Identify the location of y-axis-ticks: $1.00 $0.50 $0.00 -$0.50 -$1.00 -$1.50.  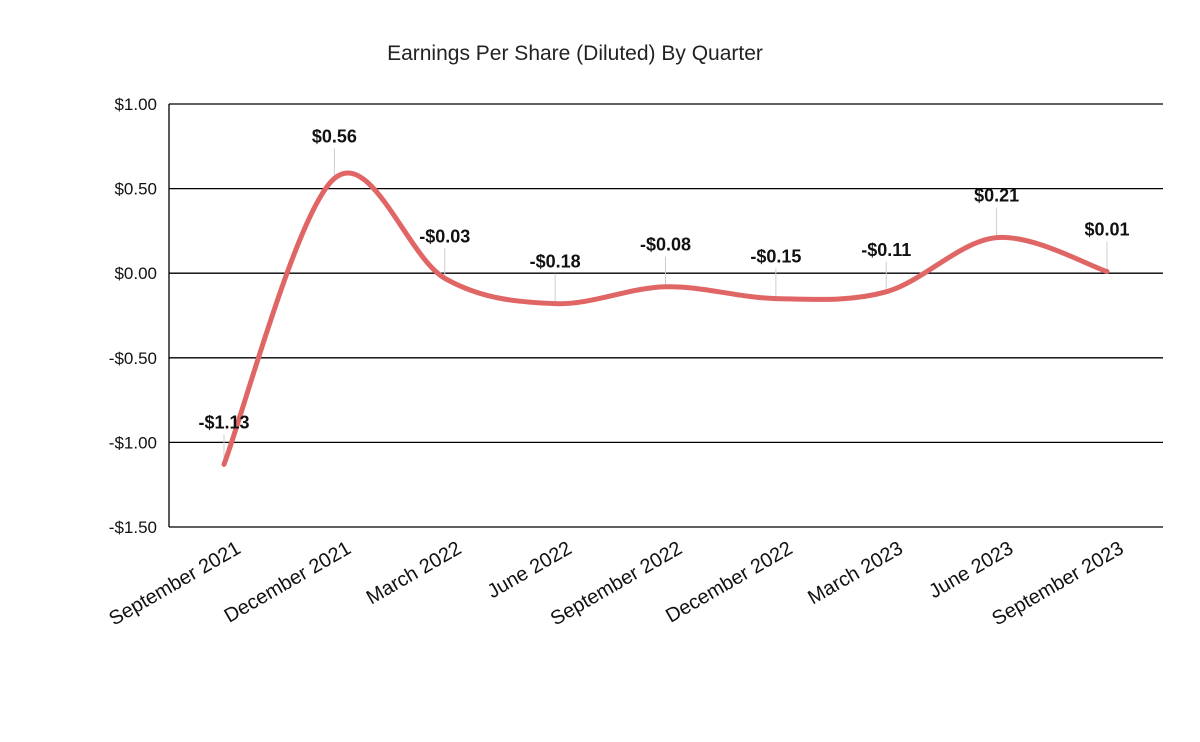
(133, 316).